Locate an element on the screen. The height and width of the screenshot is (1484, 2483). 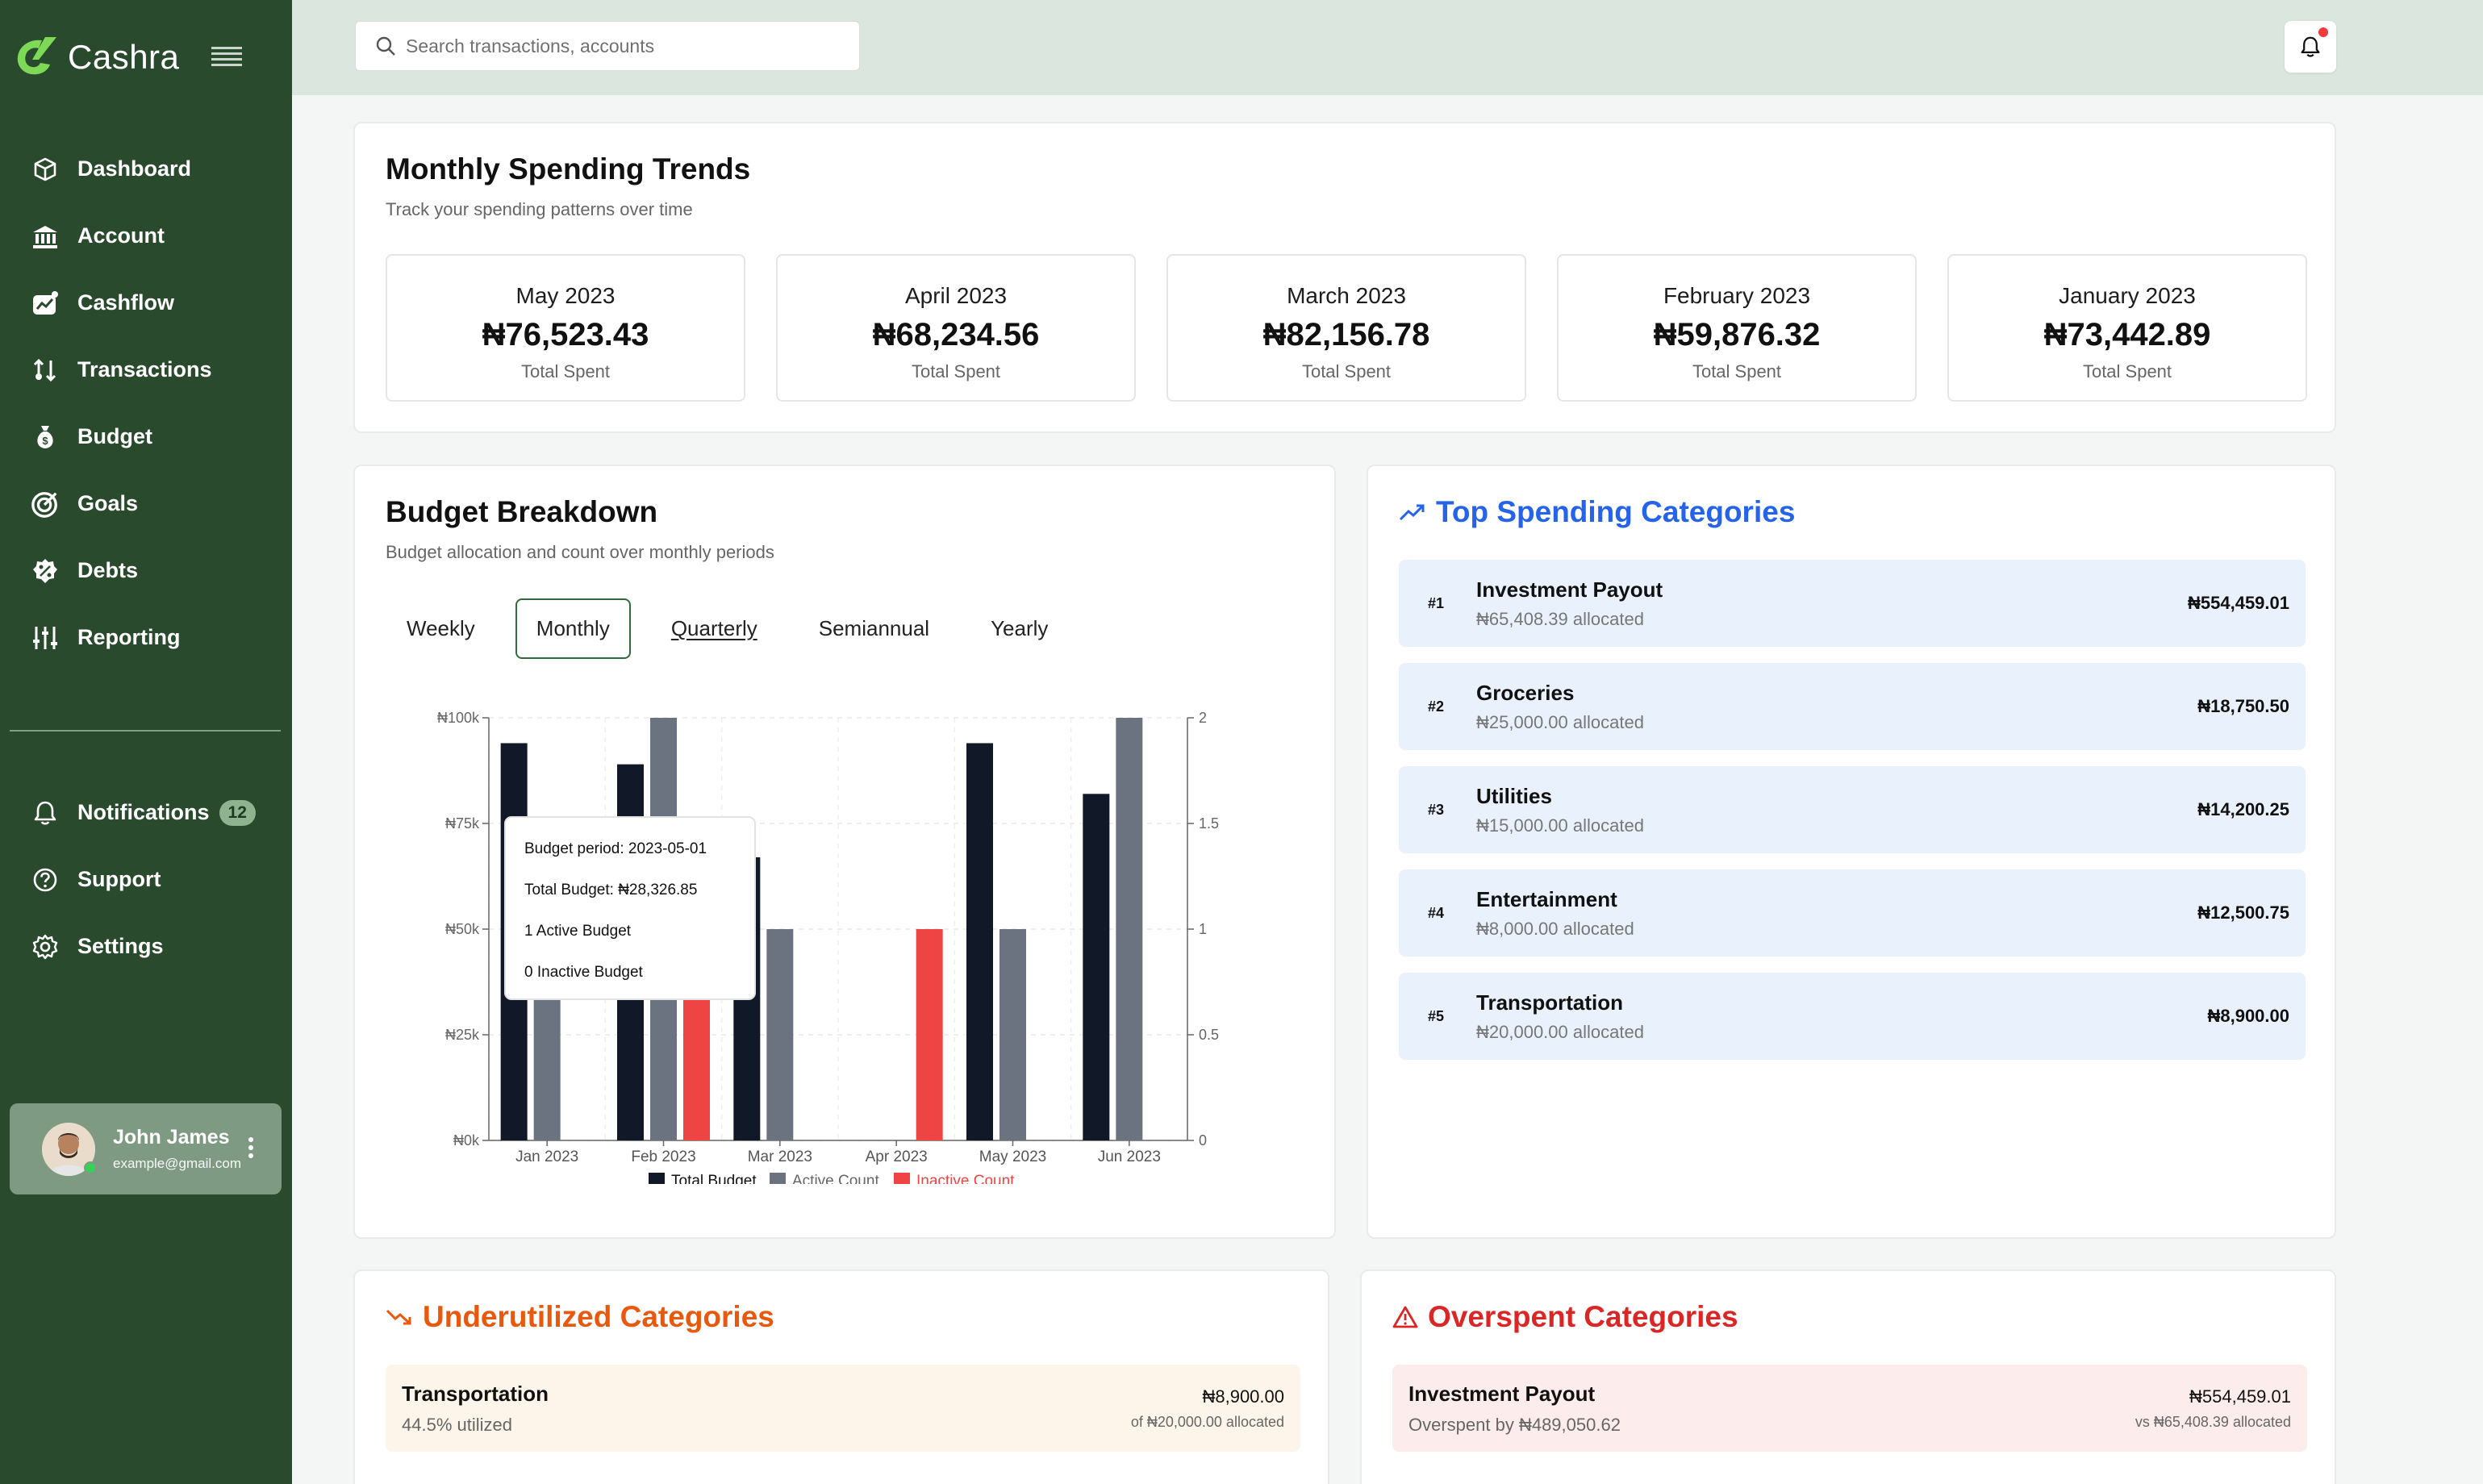
category-allocated: ₦25,000.00 allocated is located at coordinates (1560, 721).